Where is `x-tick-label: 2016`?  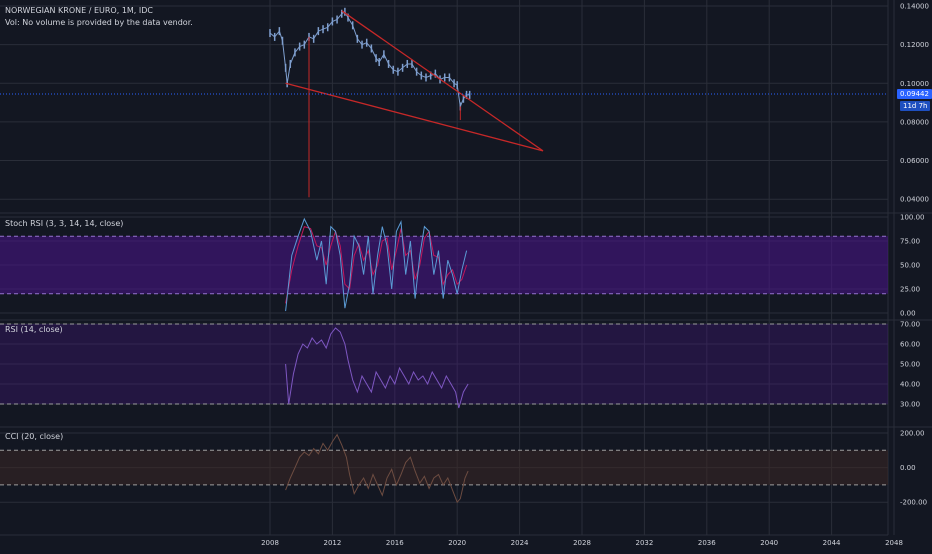
x-tick-label: 2016 is located at coordinates (395, 543).